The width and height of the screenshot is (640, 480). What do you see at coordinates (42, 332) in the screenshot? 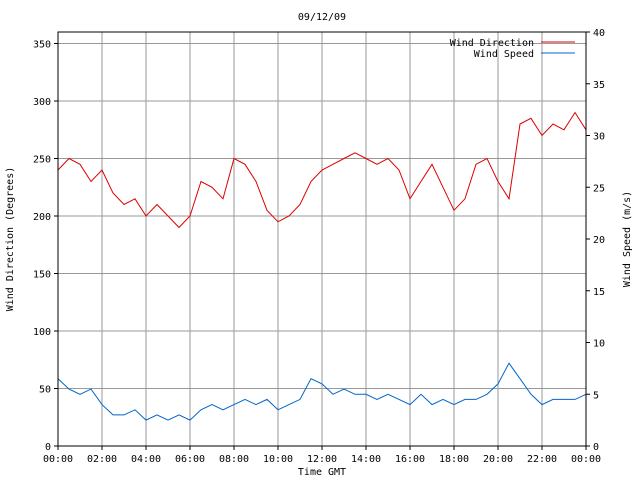
I see `y-tick-label-left: 100` at bounding box center [42, 332].